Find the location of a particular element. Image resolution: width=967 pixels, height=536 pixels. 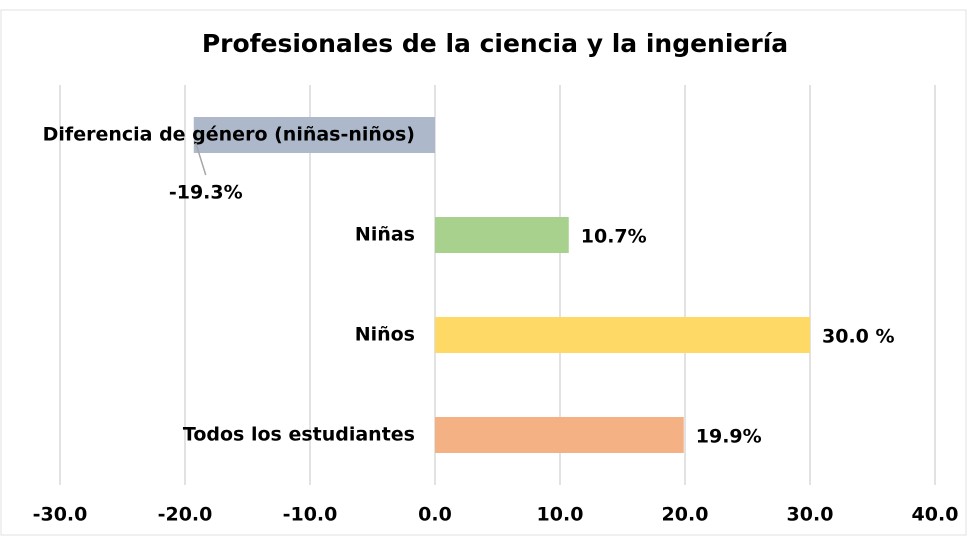

category-label: Diferencia de género (niñas-niños) is located at coordinates (229, 135).